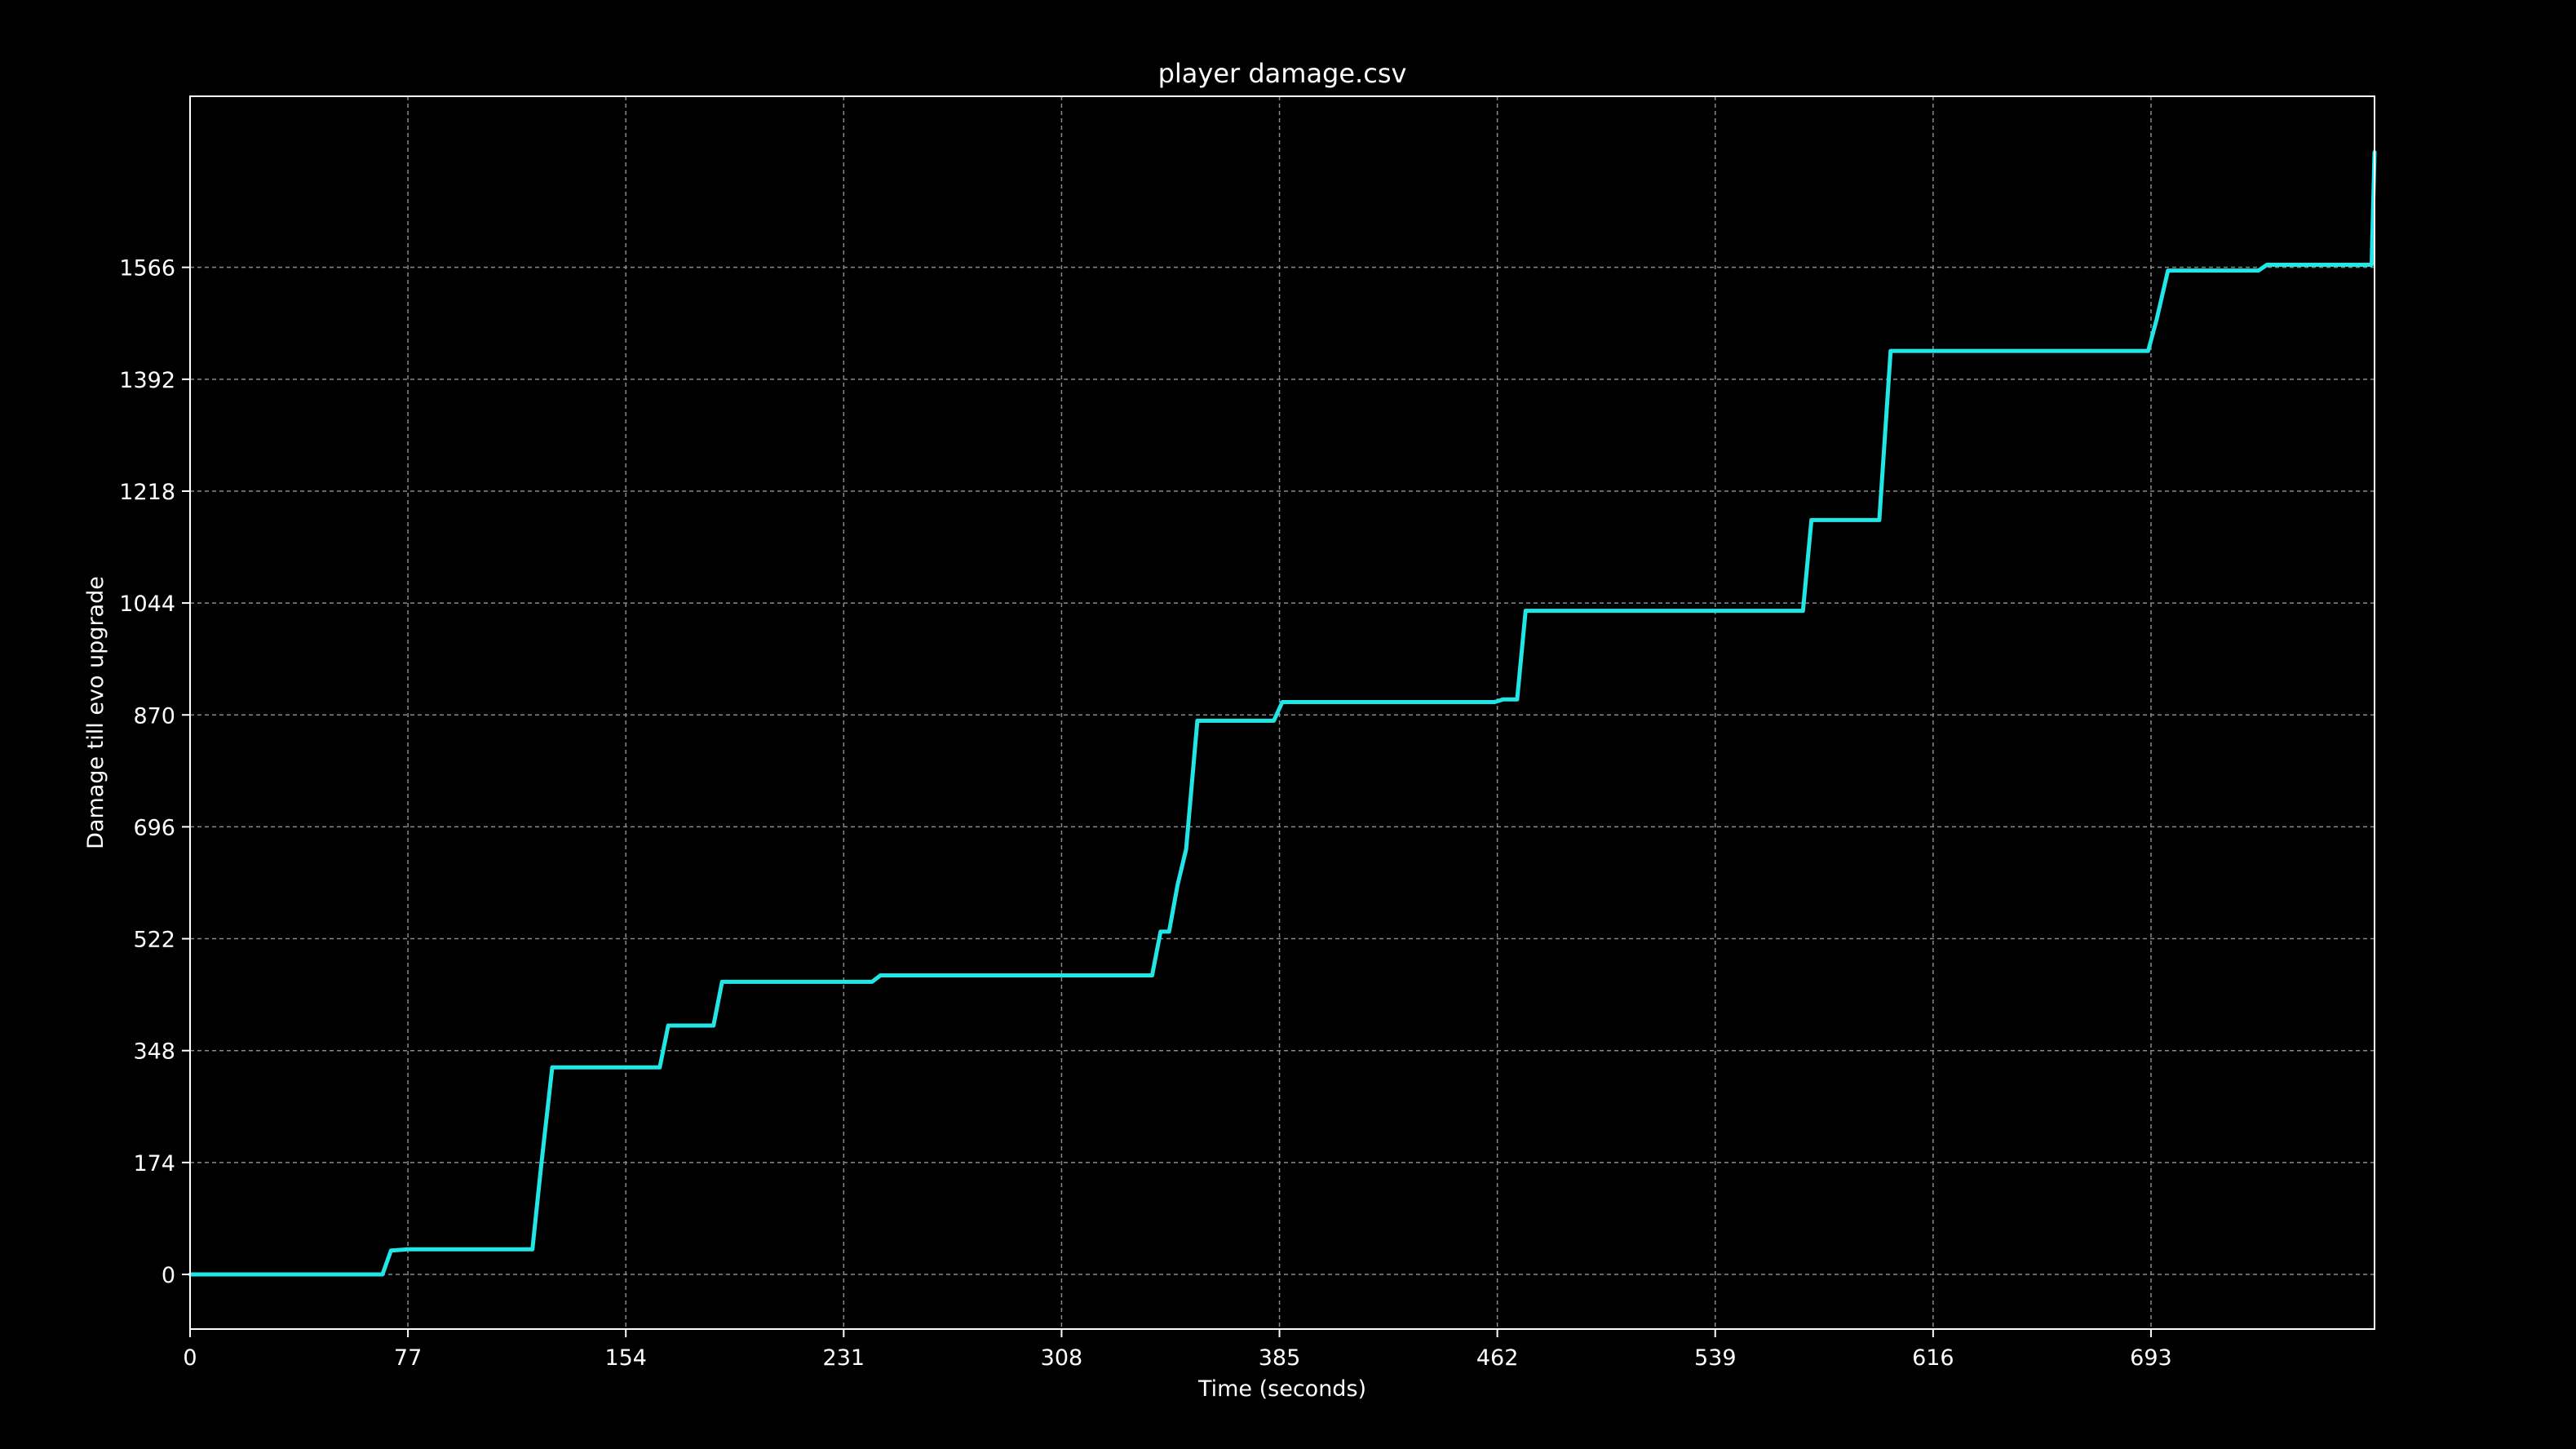  I want to click on y-tick-label: 1044, so click(147, 604).